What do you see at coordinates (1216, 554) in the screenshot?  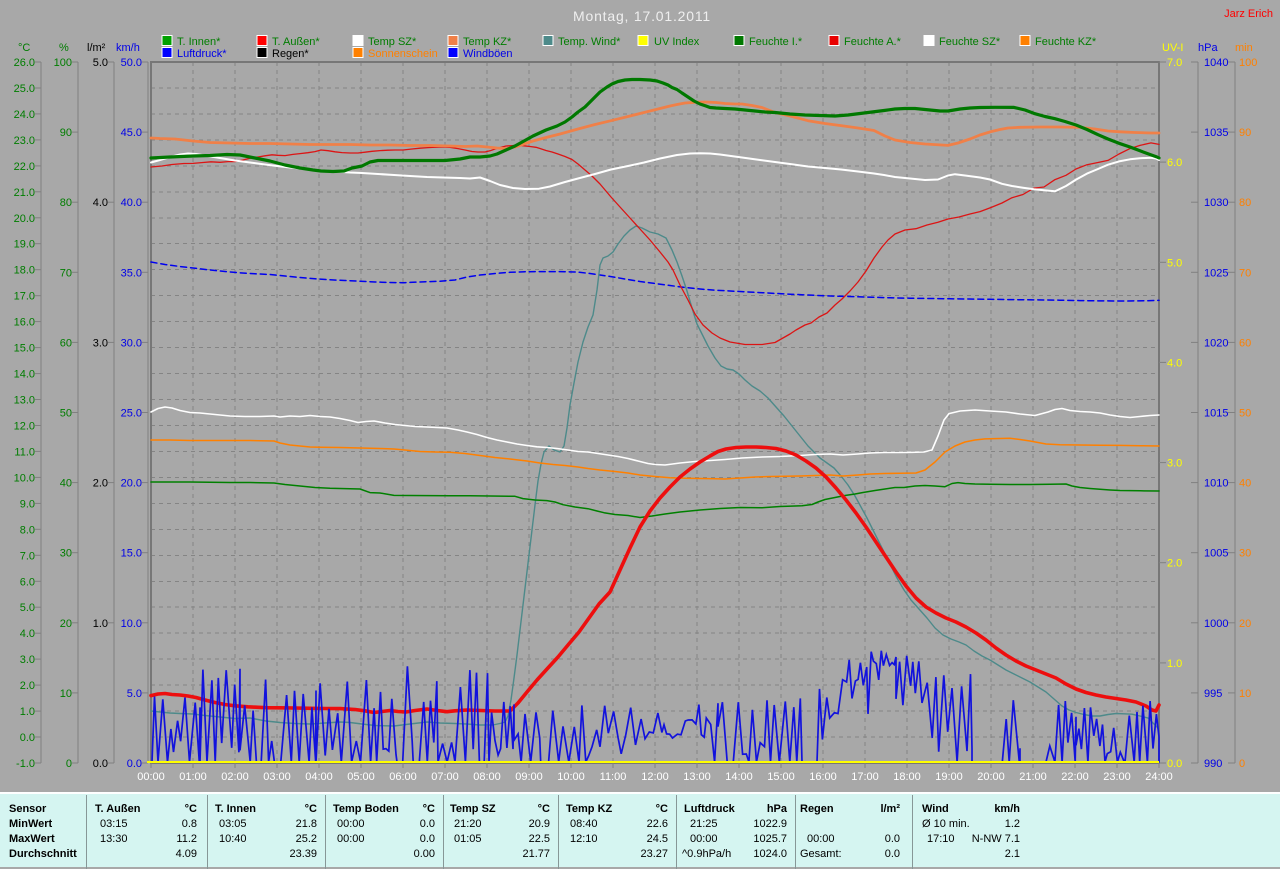 I see `svg-text: 1005` at bounding box center [1216, 554].